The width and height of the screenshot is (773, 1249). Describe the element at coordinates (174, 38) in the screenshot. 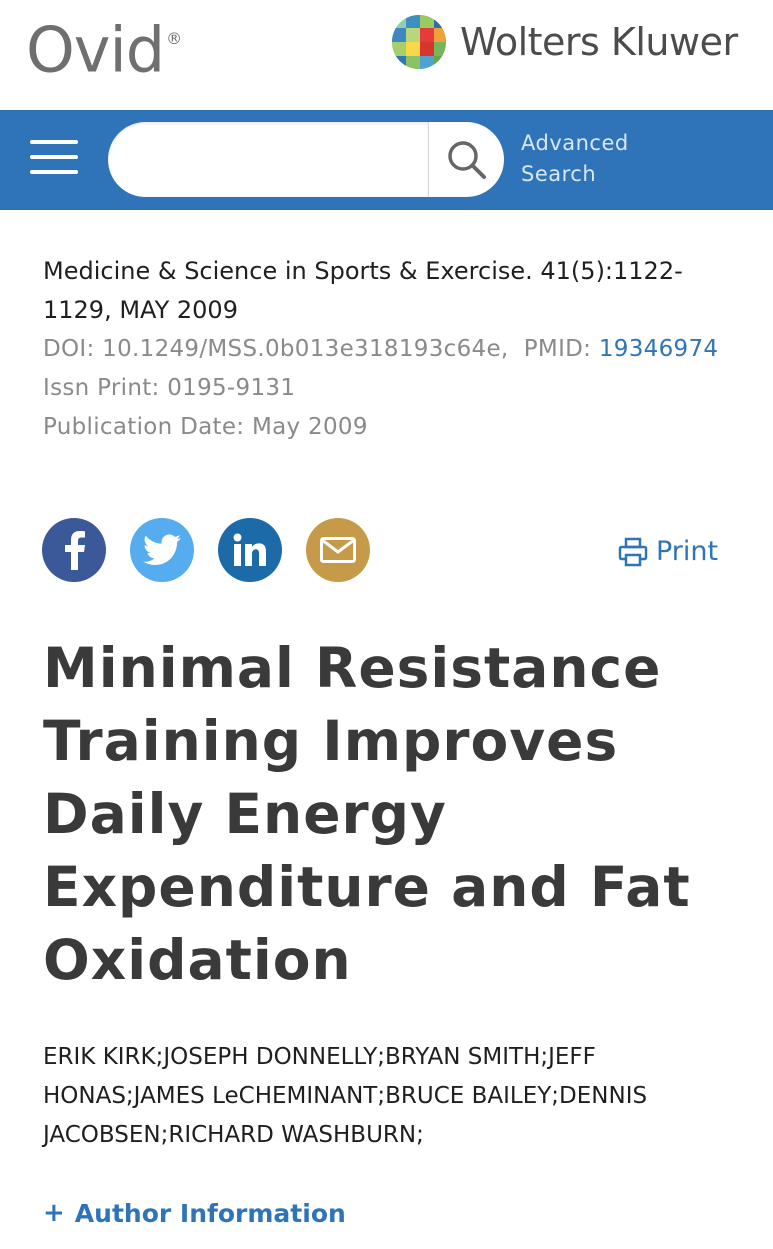

I see `registered-mark: ®` at that location.